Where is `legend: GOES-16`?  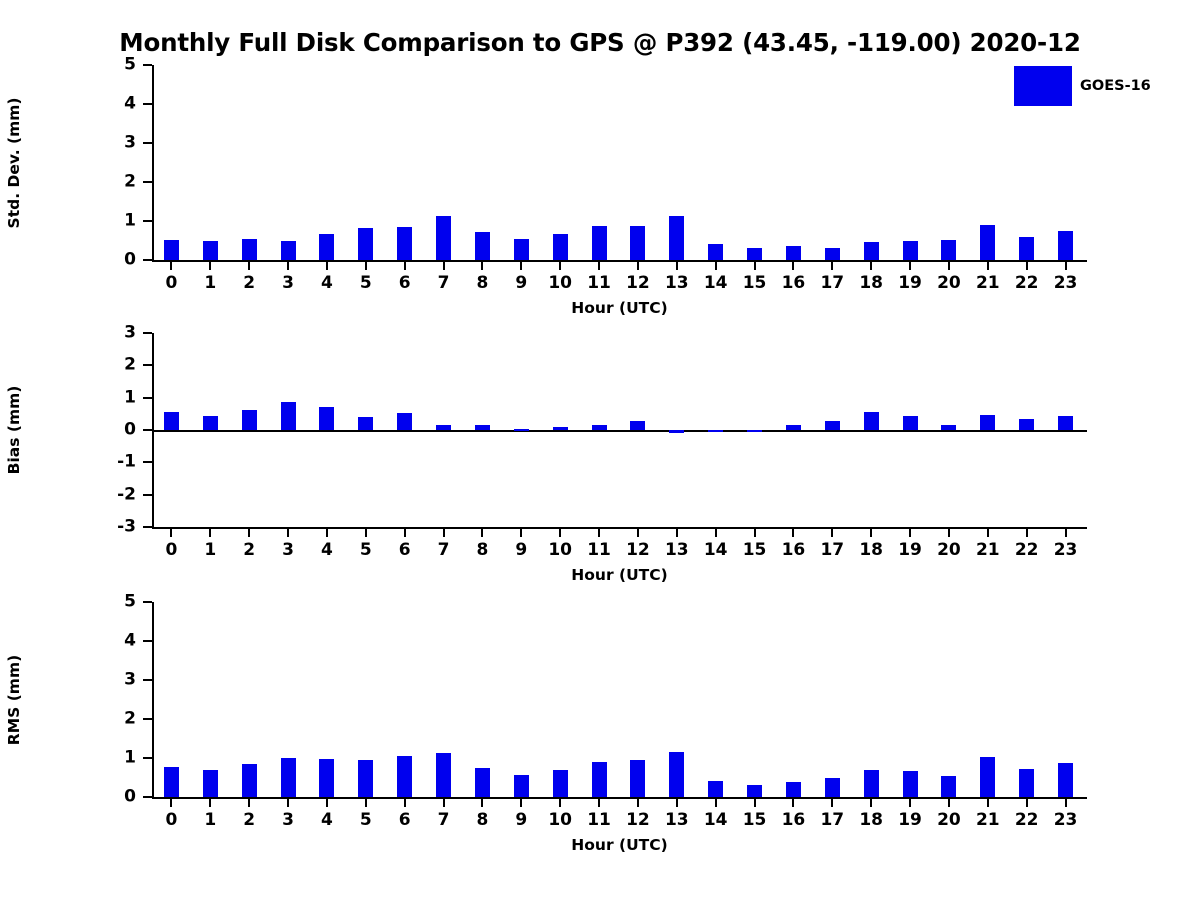
legend: GOES-16 is located at coordinates (1082, 86).